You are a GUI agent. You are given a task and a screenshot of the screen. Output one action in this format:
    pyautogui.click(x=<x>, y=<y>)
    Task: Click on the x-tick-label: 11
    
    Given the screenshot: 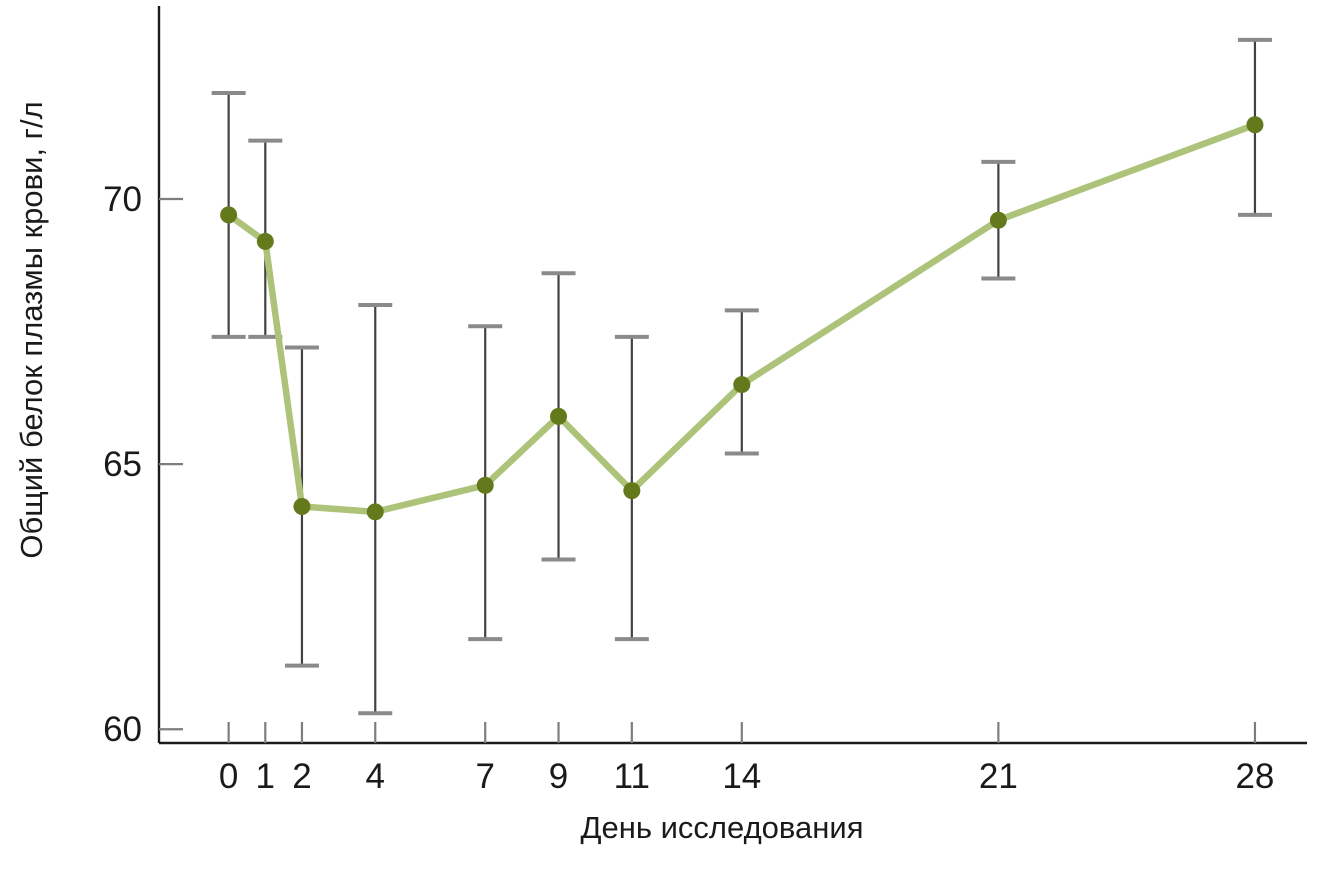 What is the action you would take?
    pyautogui.click(x=632, y=776)
    